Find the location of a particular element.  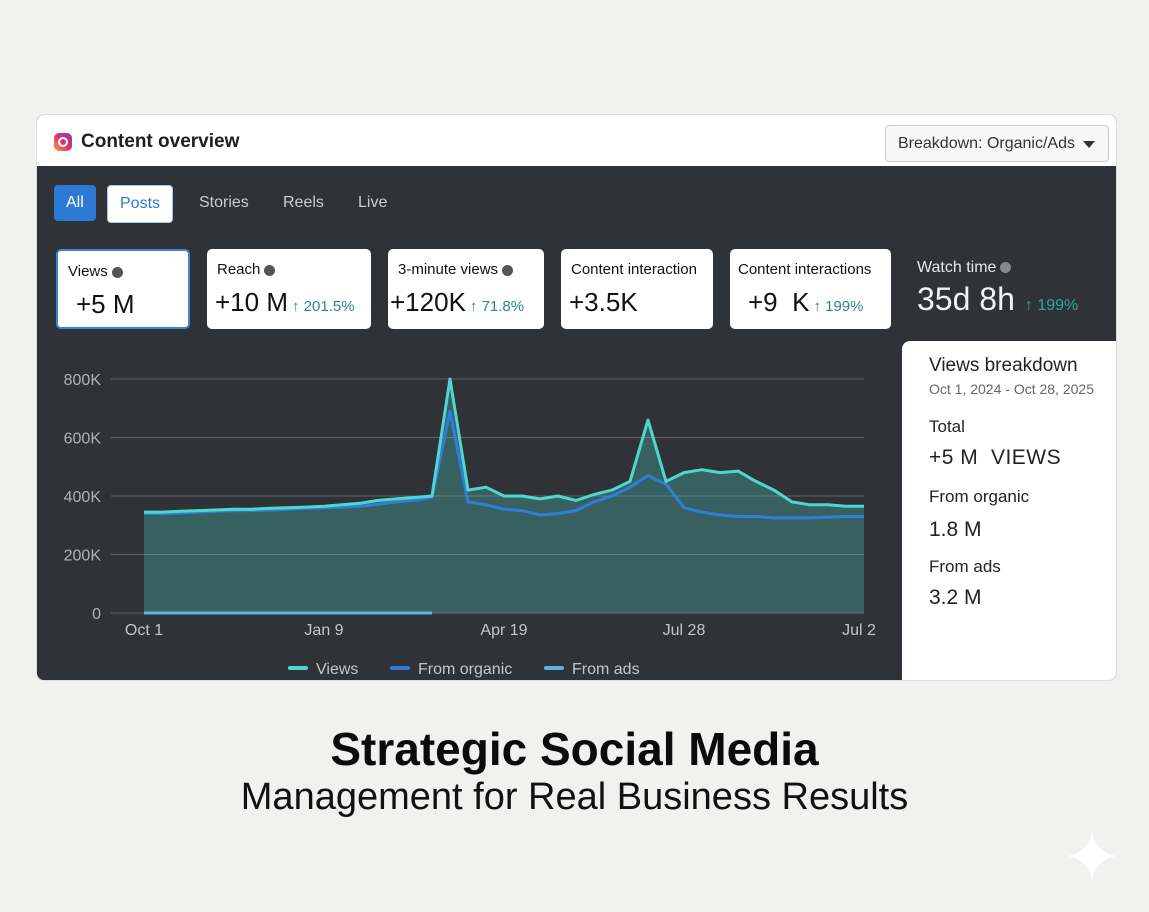

metric-card: Views +5 M is located at coordinates (123, 289).